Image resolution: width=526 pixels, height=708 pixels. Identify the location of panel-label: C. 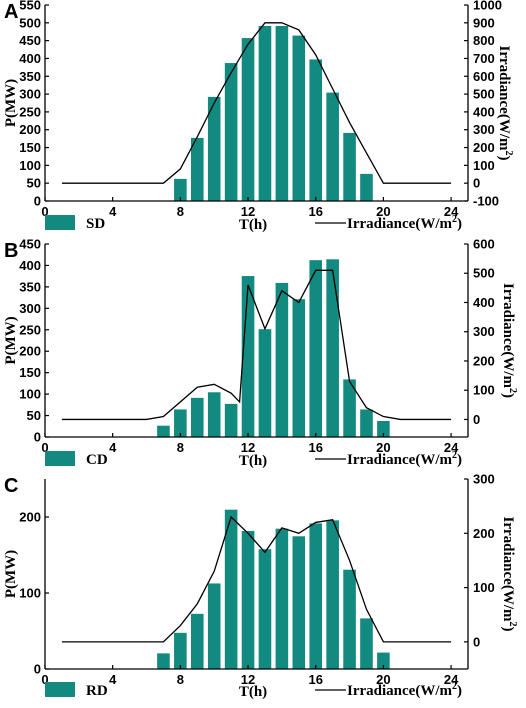
(11, 486).